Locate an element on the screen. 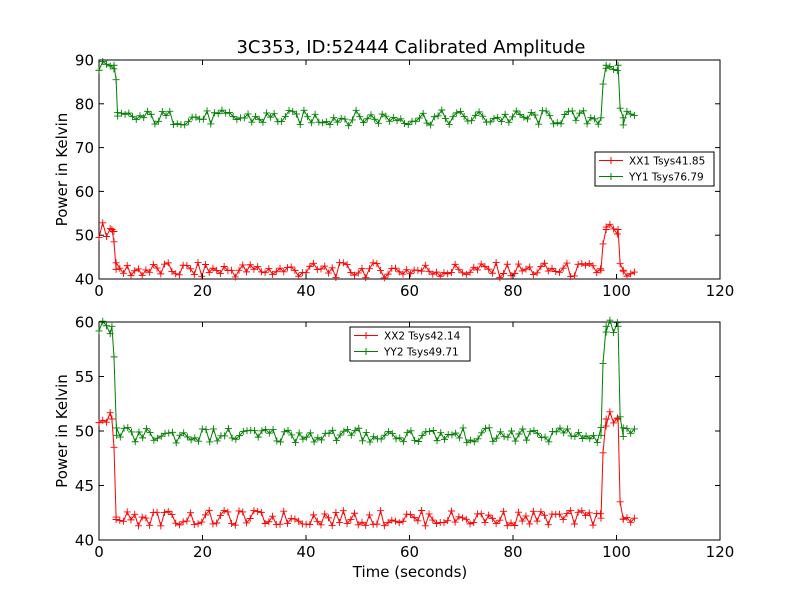  series-yy1 is located at coordinates (366, 93).